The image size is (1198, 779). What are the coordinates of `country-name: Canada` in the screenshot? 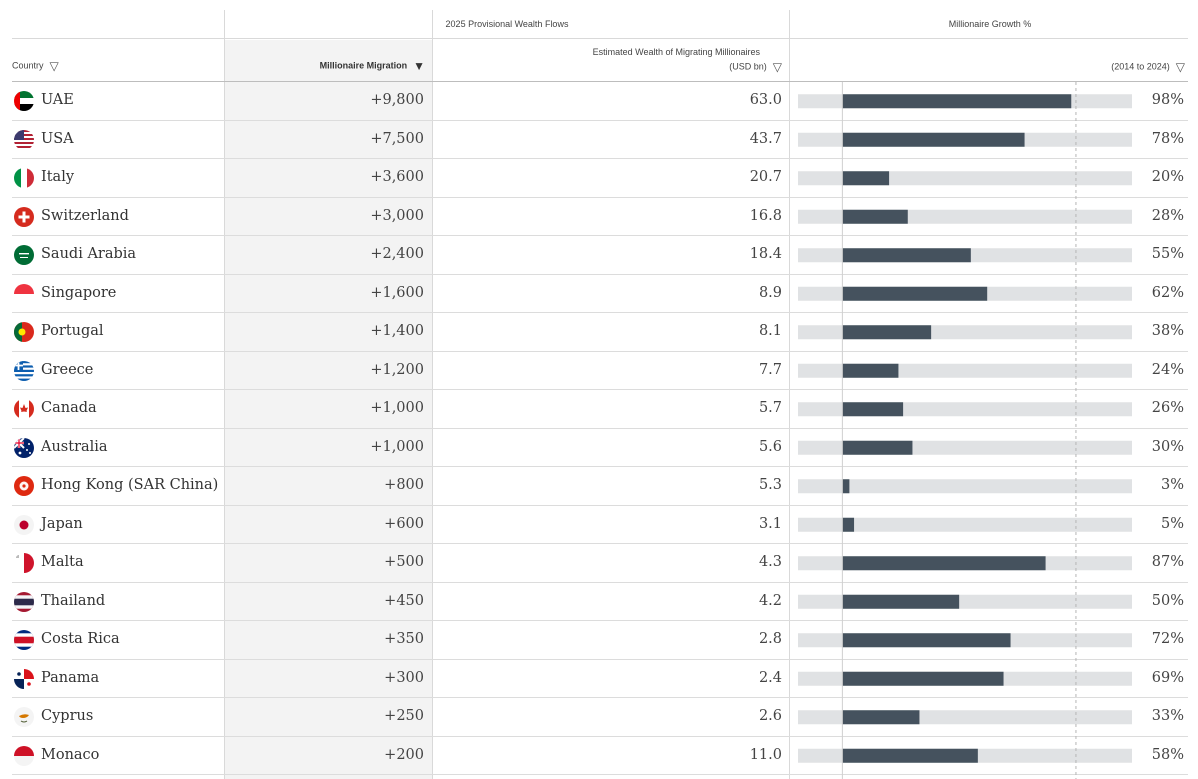 It's located at (69, 408).